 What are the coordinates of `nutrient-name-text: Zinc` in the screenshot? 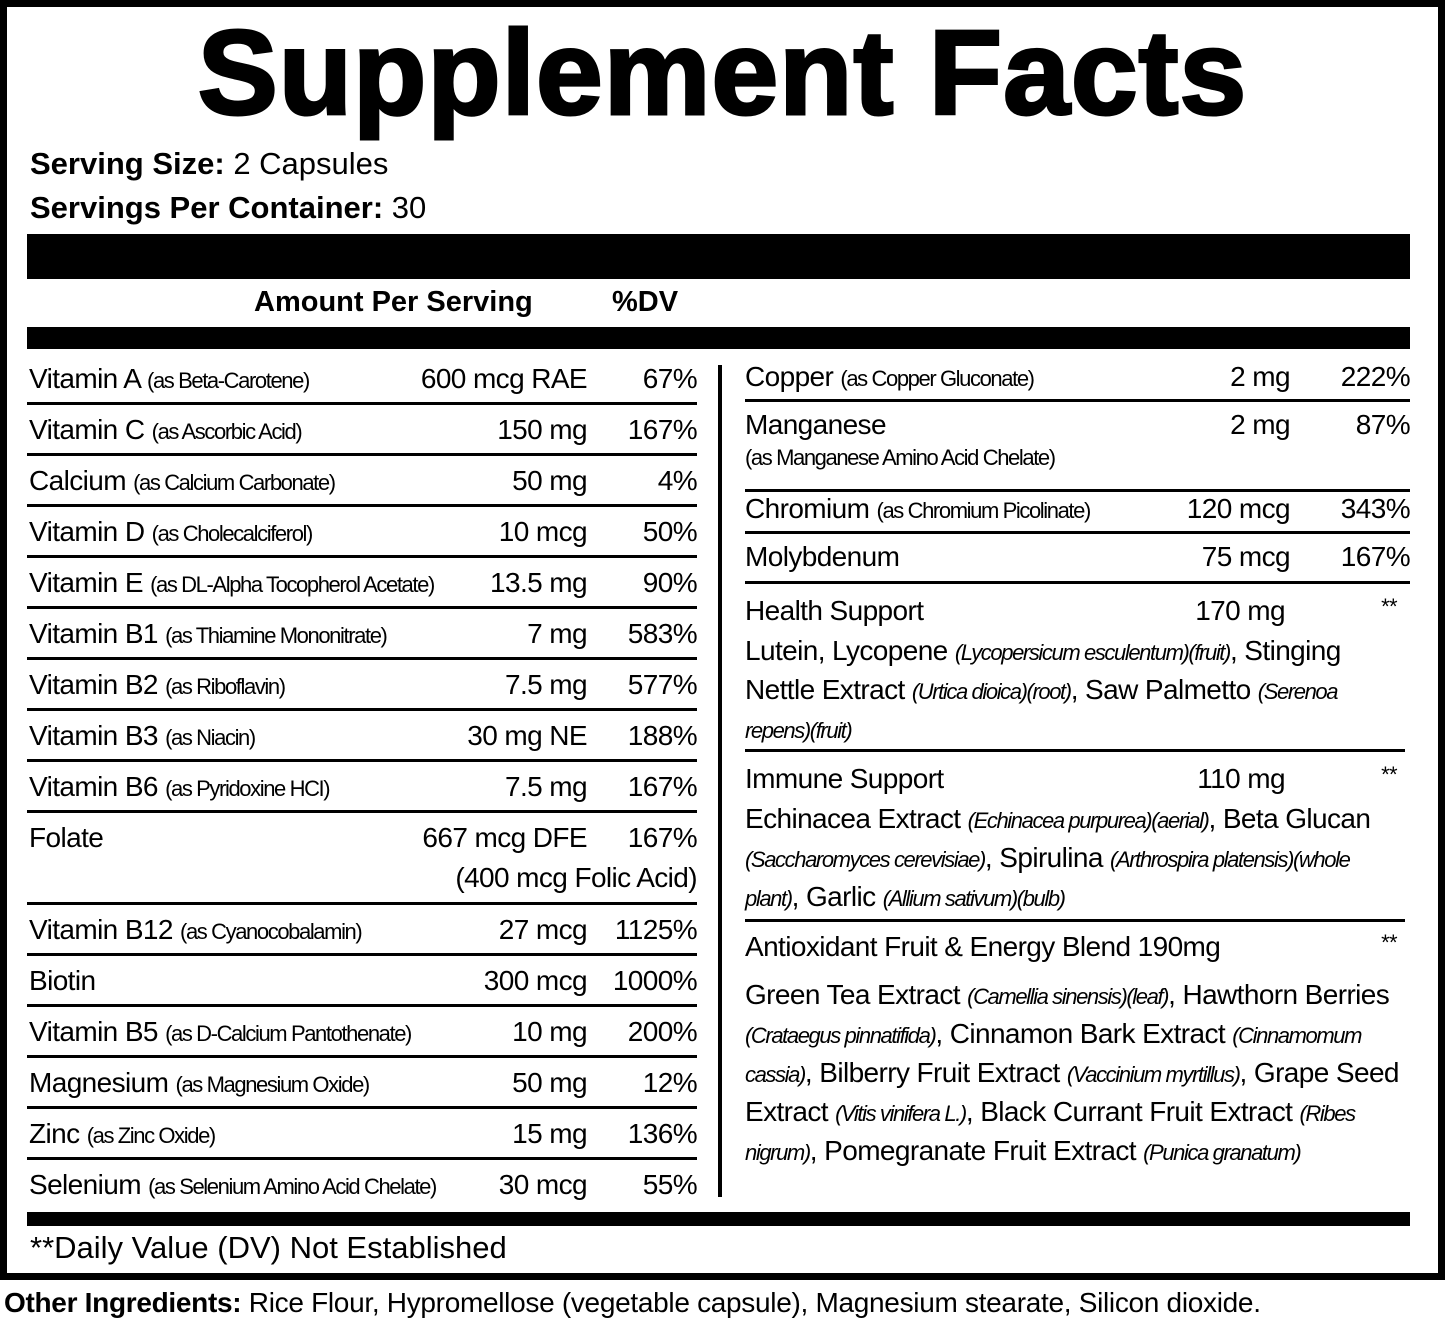 It's located at (54, 1133).